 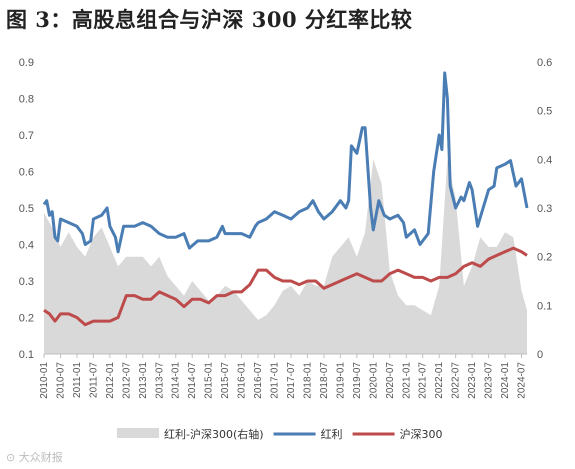 I want to click on x-tick-label: 2023-07, so click(x=489, y=380).